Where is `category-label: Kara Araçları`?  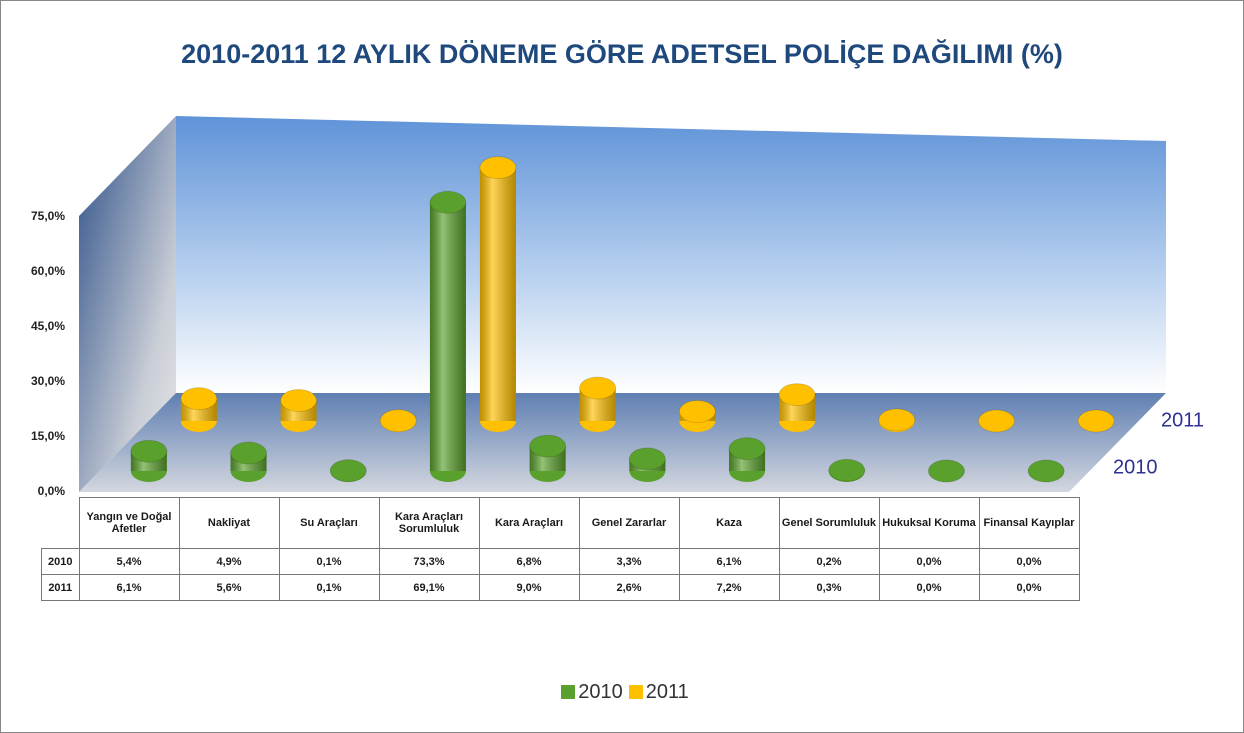 category-label: Kara Araçları is located at coordinates (529, 523).